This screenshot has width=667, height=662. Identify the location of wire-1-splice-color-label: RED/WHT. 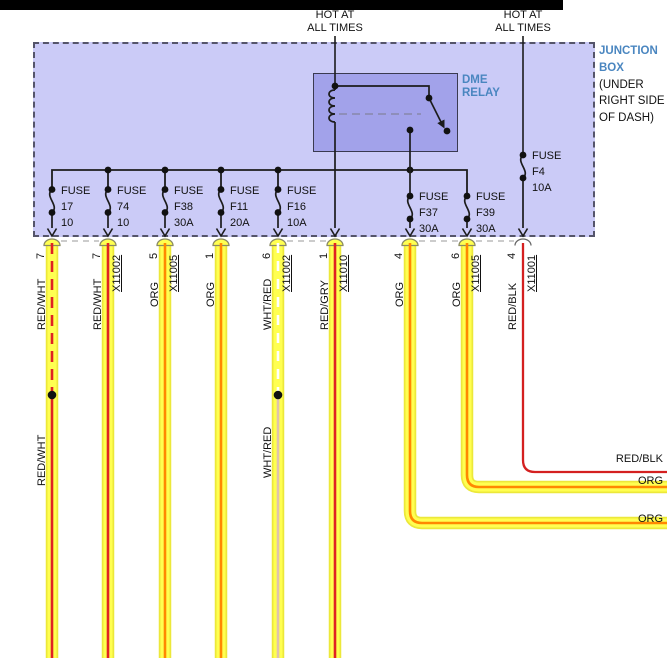
(42, 460).